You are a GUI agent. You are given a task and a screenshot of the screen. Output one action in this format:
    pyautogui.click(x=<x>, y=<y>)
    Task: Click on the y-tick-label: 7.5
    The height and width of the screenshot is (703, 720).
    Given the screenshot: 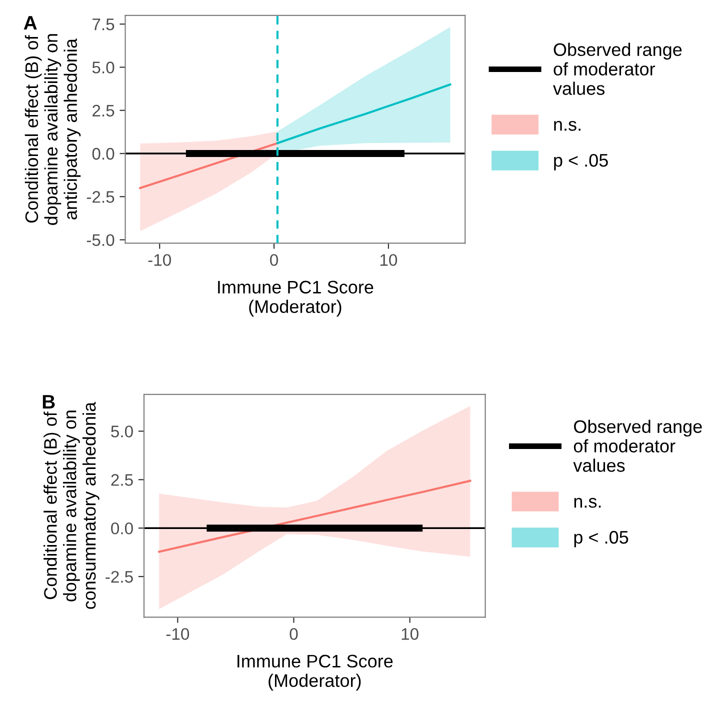 What is the action you would take?
    pyautogui.click(x=103, y=24)
    